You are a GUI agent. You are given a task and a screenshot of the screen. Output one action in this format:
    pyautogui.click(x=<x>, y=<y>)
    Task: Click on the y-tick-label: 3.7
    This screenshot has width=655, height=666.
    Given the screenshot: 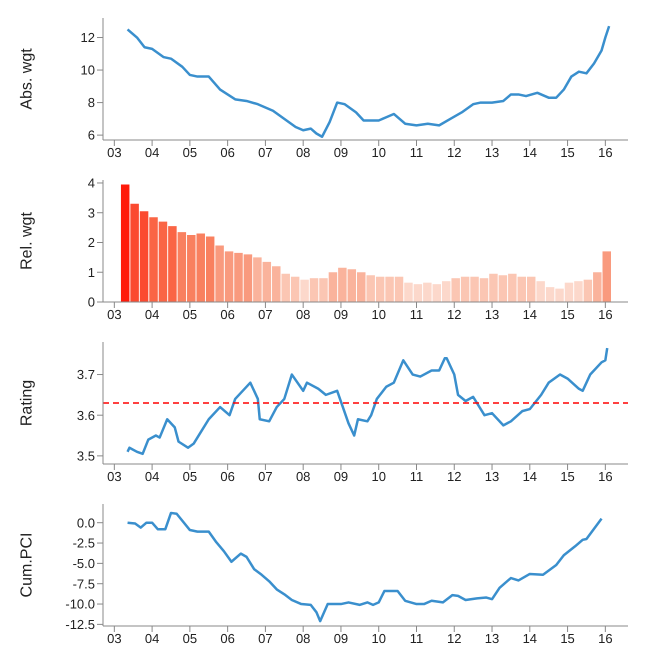 What is the action you would take?
    pyautogui.click(x=85, y=374)
    